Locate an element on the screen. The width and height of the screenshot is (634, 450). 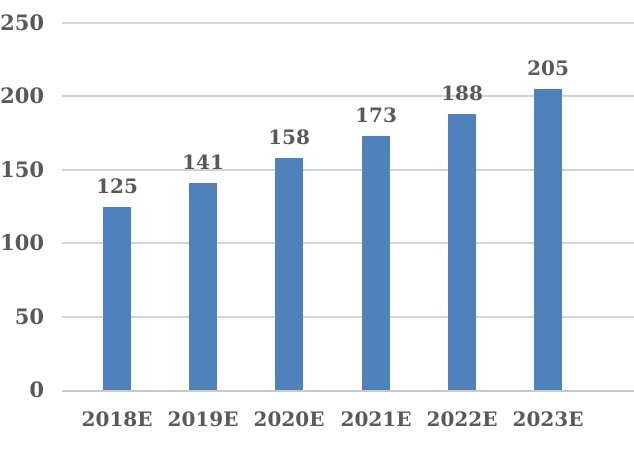
x-tick-label: 2018E is located at coordinates (117, 419).